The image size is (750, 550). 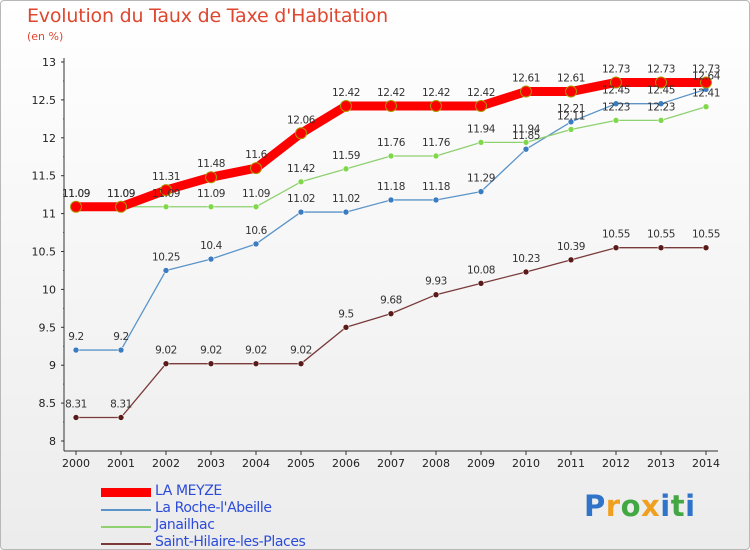 I want to click on data-label-la-roche-labeille: 10.25, so click(x=166, y=257).